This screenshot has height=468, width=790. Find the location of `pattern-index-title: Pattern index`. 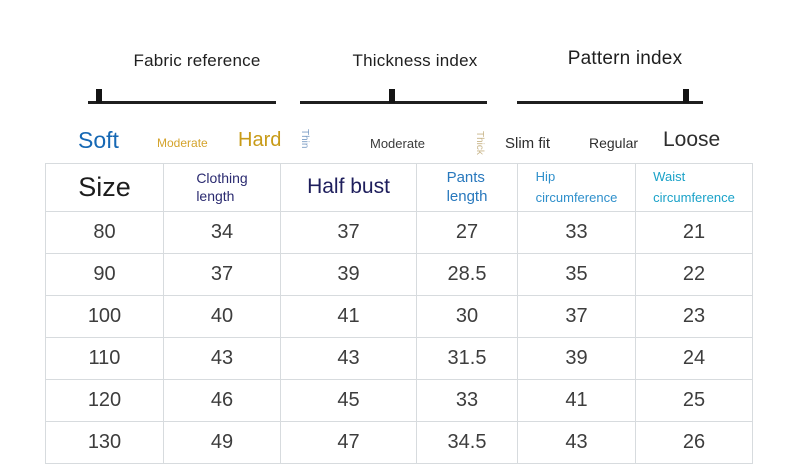

pattern-index-title: Pattern index is located at coordinates (625, 58).